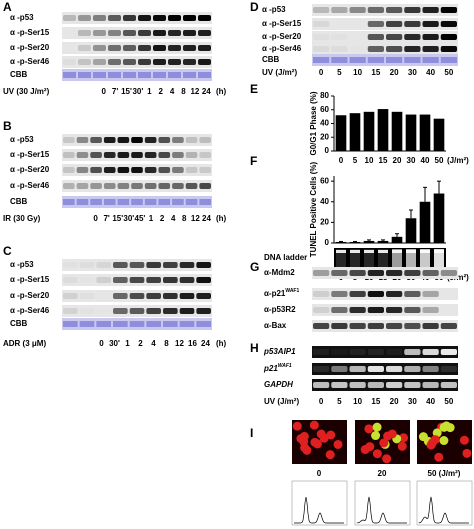  What do you see at coordinates (357, 72) in the screenshot?
I see `lane-label: 10` at bounding box center [357, 72].